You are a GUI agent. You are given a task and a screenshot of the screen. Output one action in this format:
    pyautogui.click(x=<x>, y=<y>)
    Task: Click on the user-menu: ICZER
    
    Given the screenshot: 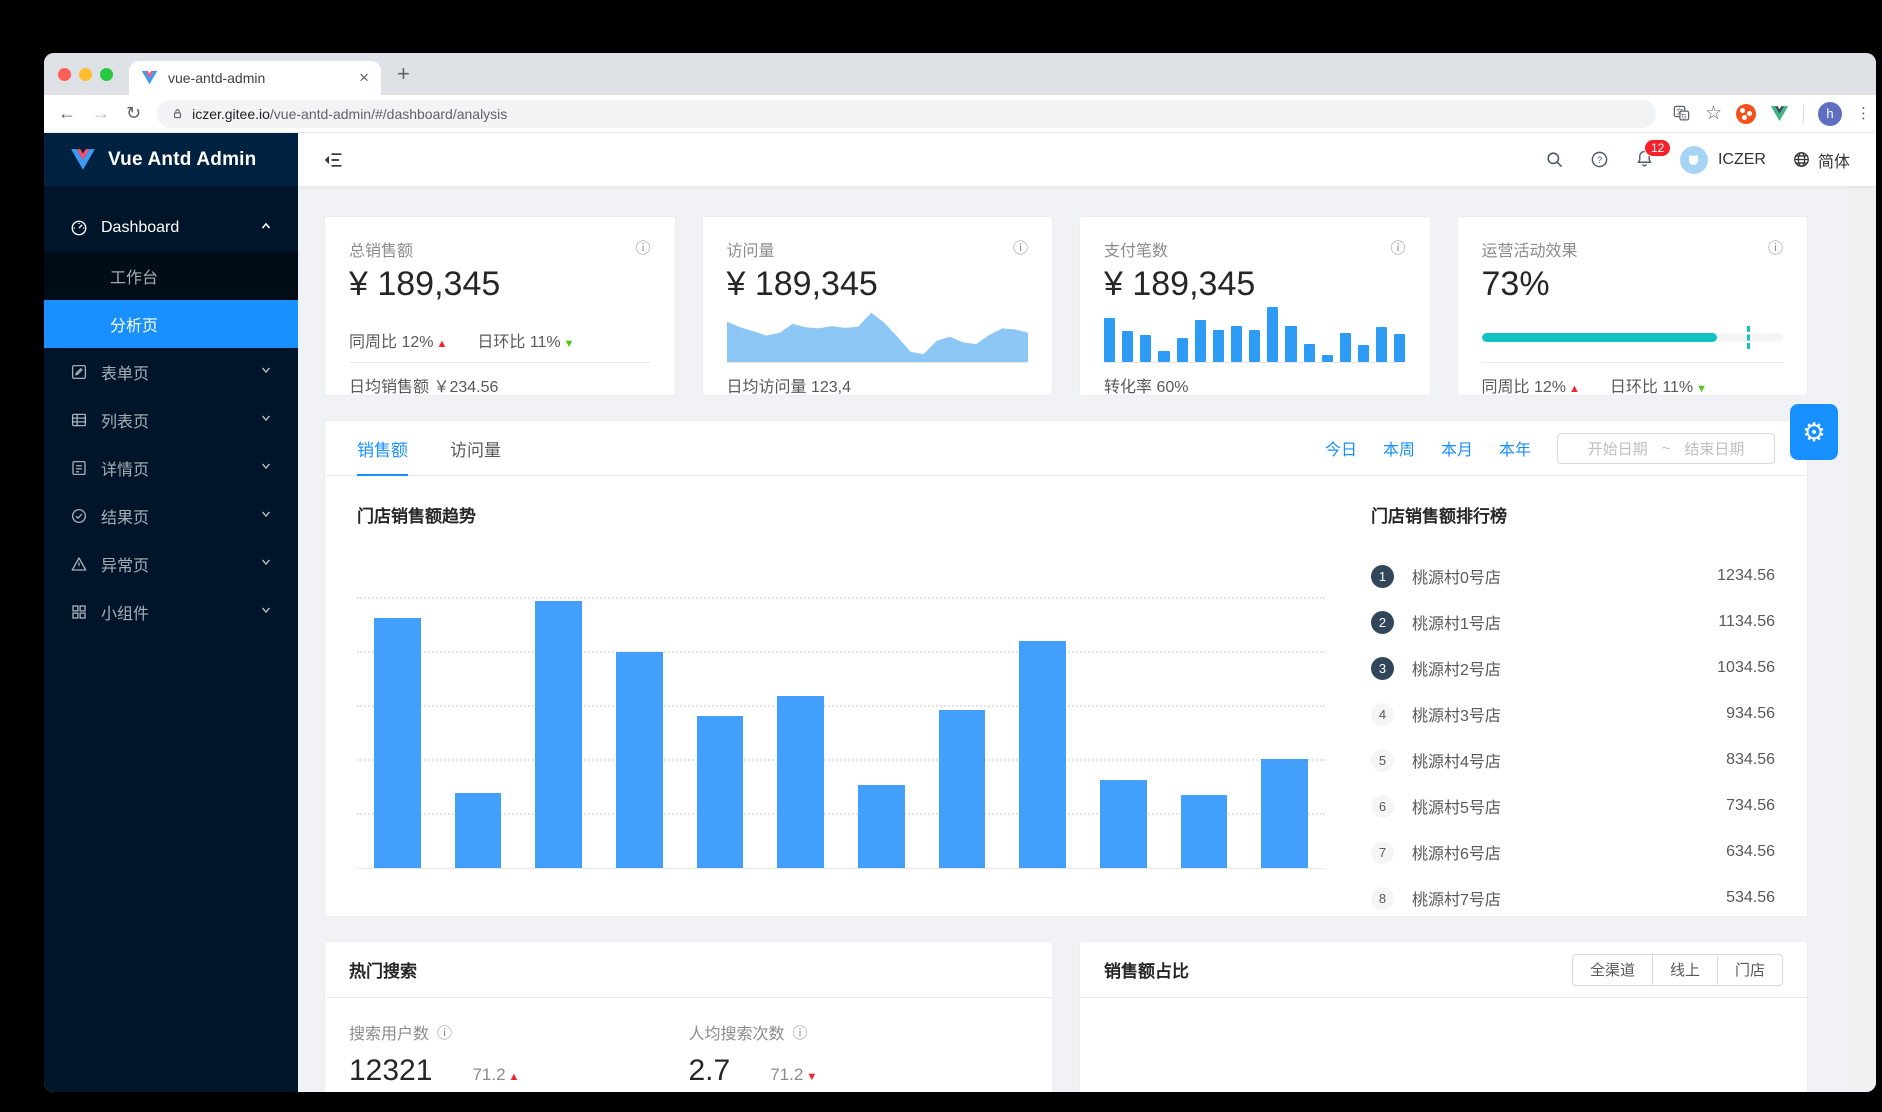 What is the action you would take?
    pyautogui.click(x=1722, y=159)
    